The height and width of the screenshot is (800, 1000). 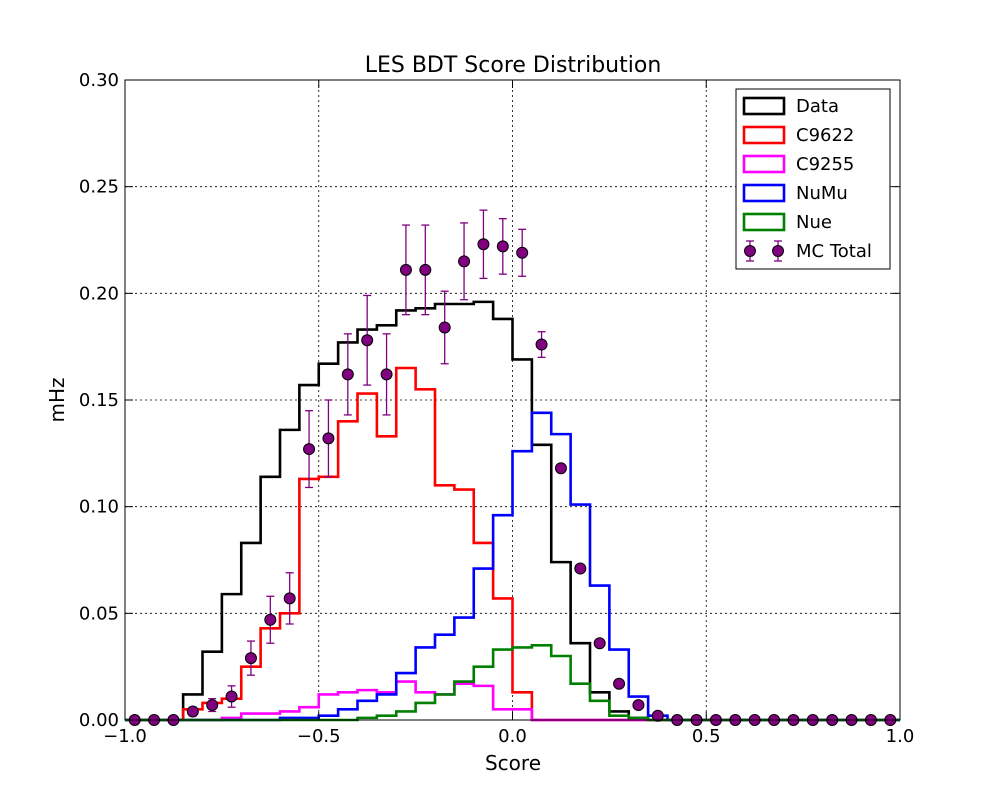 I want to click on y-tick-label: 0.10, so click(x=99, y=507).